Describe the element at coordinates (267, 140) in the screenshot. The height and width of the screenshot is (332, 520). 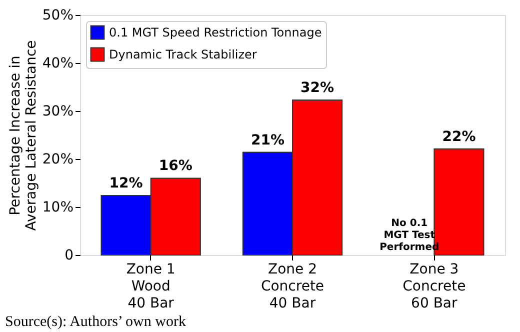
I see `data-label: 21%` at that location.